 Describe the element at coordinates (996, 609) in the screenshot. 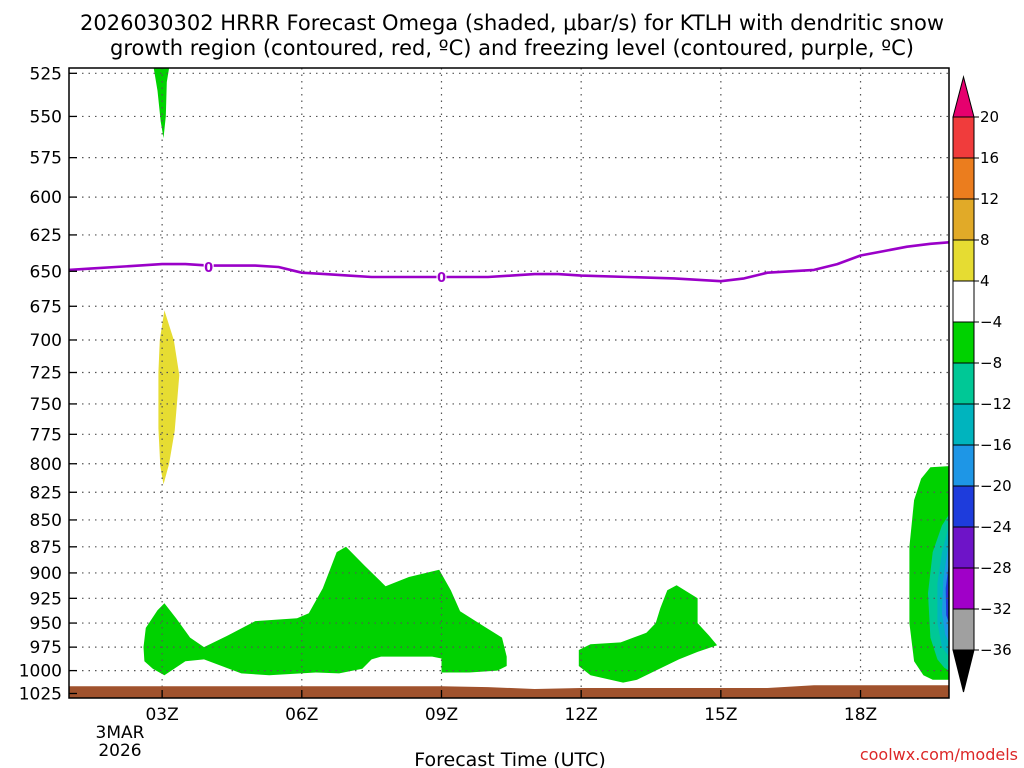

I see `colorbar-label-12: −32` at that location.